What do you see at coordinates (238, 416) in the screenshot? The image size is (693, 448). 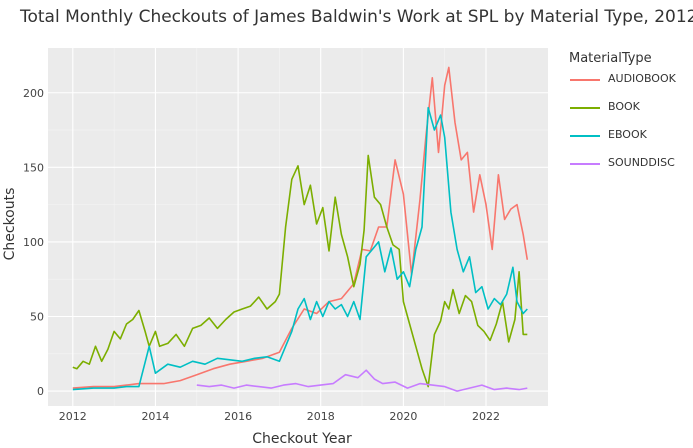 I see `x-tick-label: 2016` at bounding box center [238, 416].